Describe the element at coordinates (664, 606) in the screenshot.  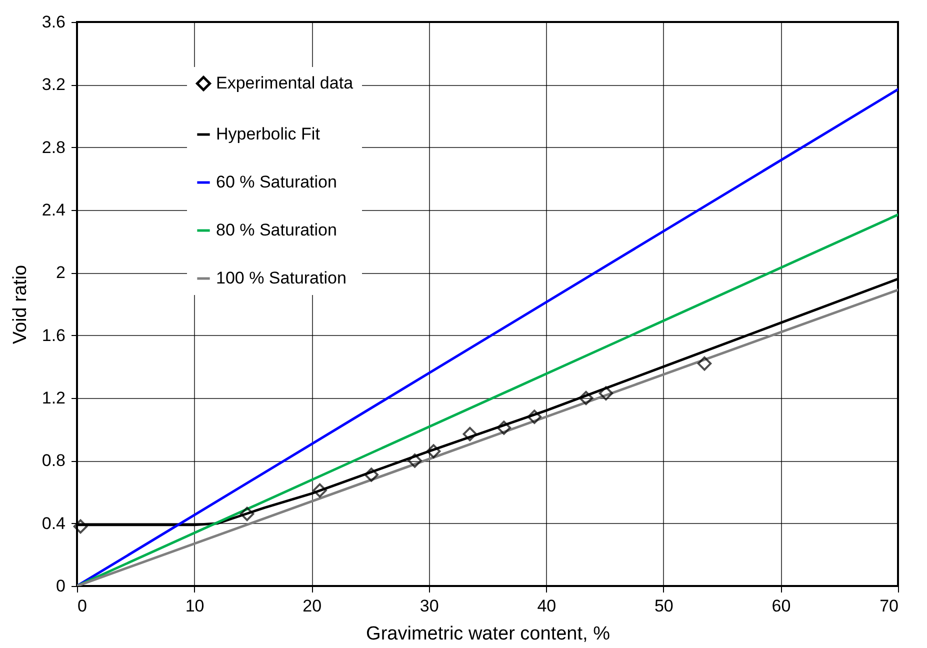
I see `x-tick-label: 50` at that location.